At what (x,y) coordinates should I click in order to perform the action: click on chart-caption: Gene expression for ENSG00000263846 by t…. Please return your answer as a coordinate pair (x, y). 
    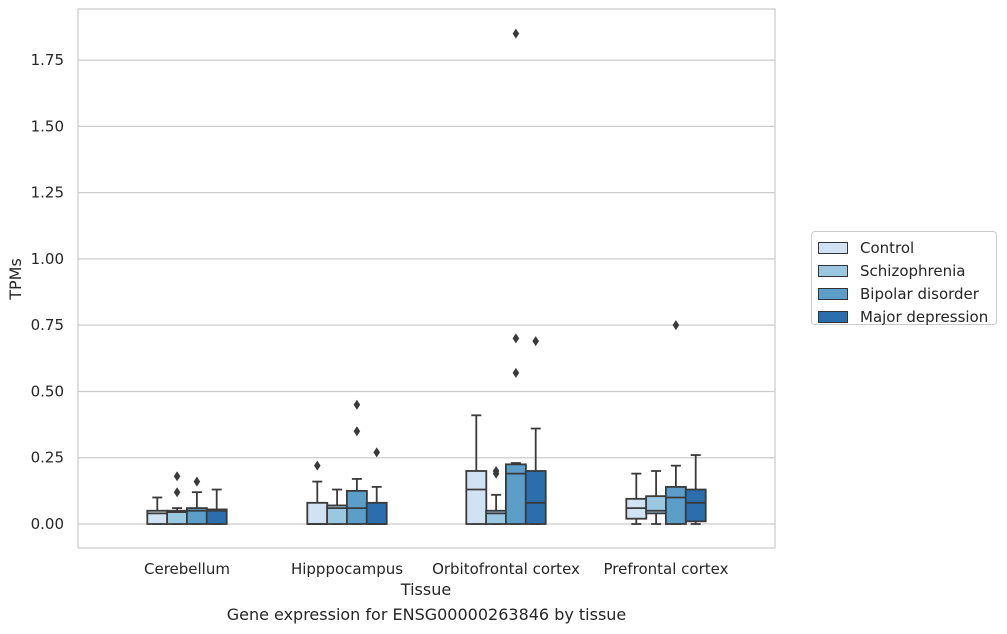
    Looking at the image, I should click on (426, 614).